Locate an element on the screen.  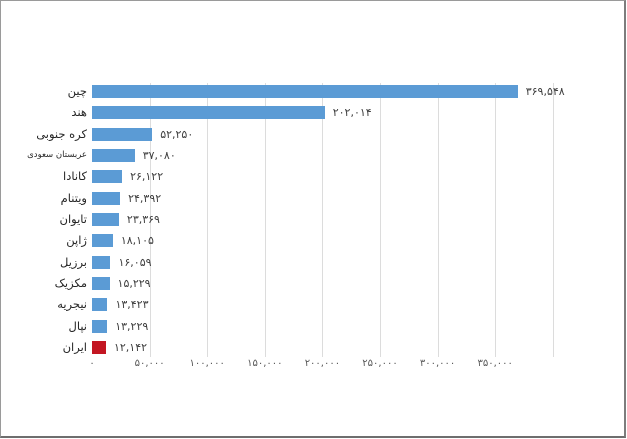
x-tick-label: ۱۵۰,۰۰۰ is located at coordinates (265, 363).